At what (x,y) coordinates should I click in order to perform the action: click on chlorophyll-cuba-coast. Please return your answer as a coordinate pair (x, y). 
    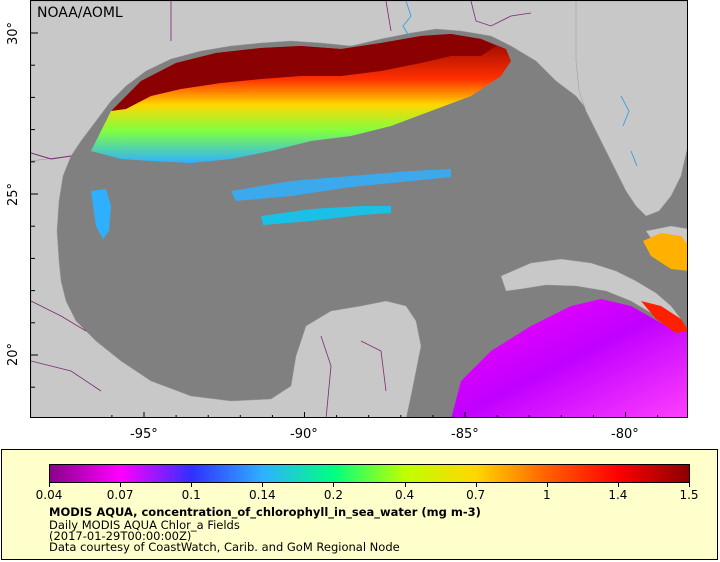
    Looking at the image, I should click on (664, 317).